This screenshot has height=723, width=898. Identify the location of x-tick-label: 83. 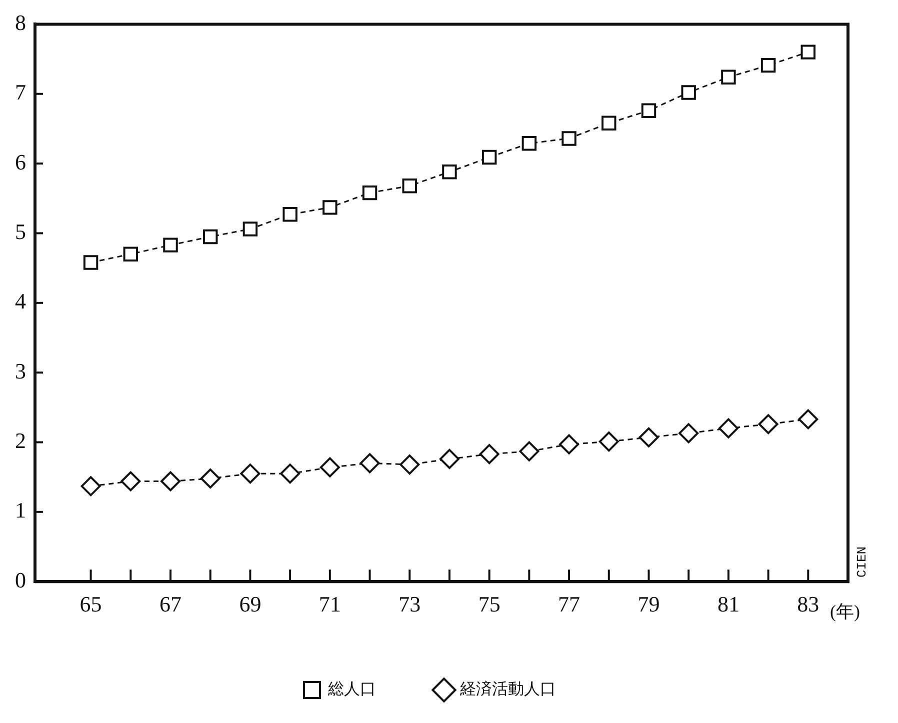
(808, 604).